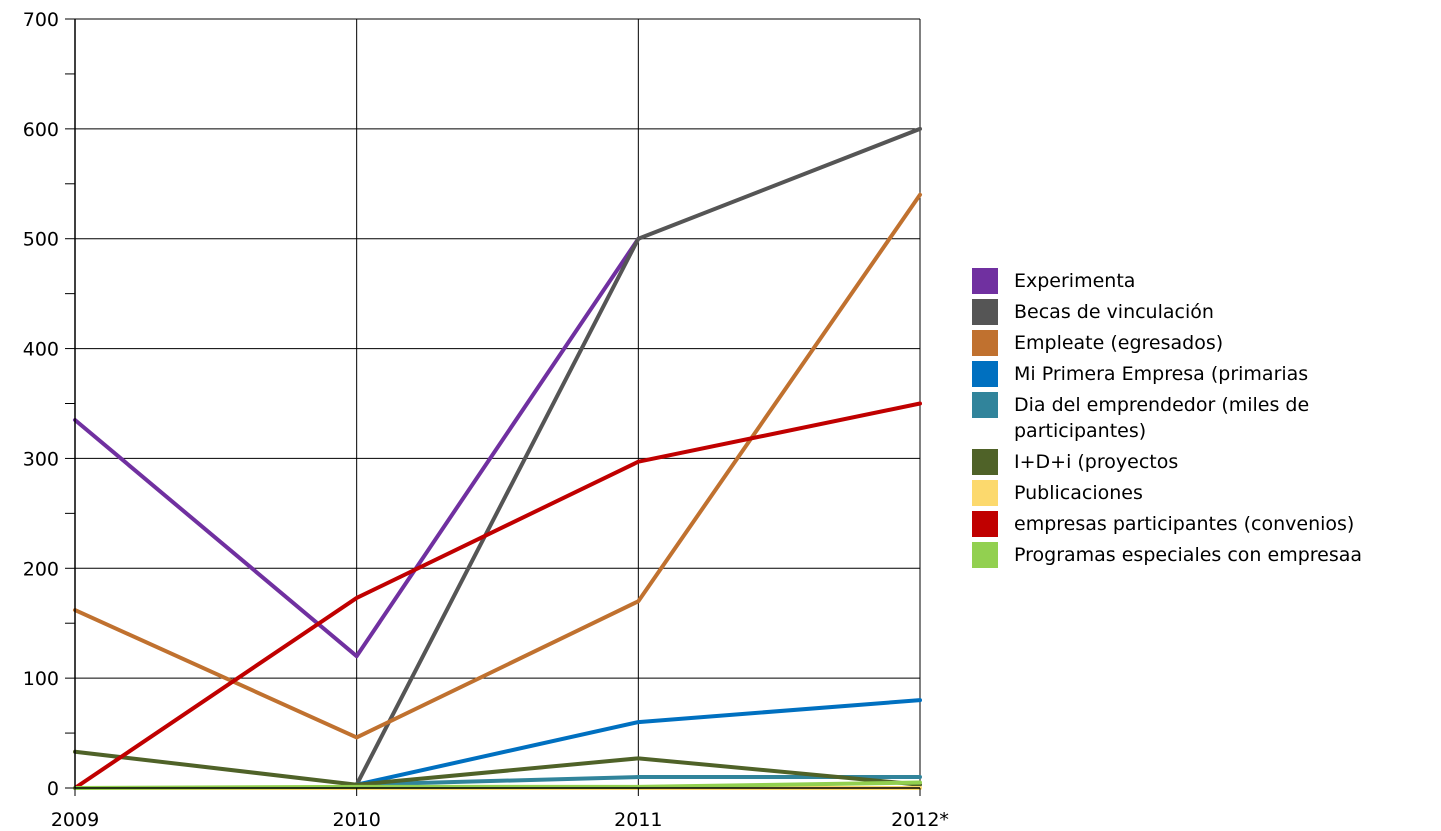 This screenshot has height=831, width=1441. Describe the element at coordinates (1096, 462) in the screenshot. I see `legend-label: I+D+i (proyectos` at that location.